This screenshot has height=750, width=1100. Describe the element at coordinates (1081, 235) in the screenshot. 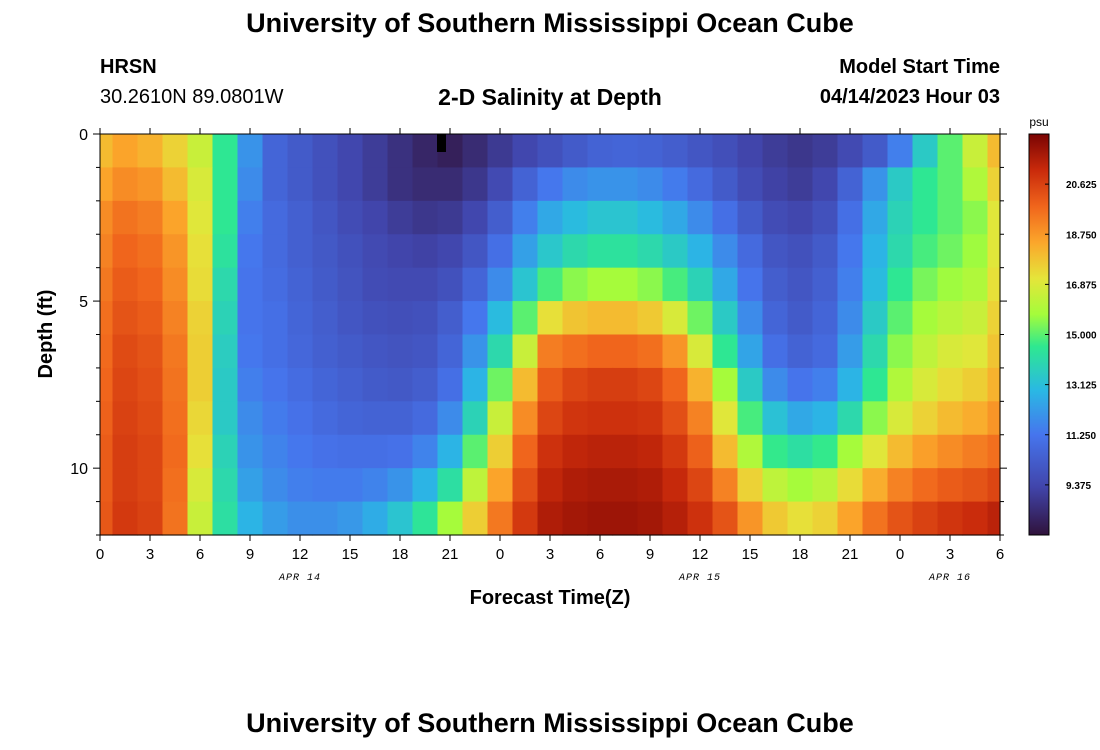

I see `colorbar-tick-label: 18.750` at that location.